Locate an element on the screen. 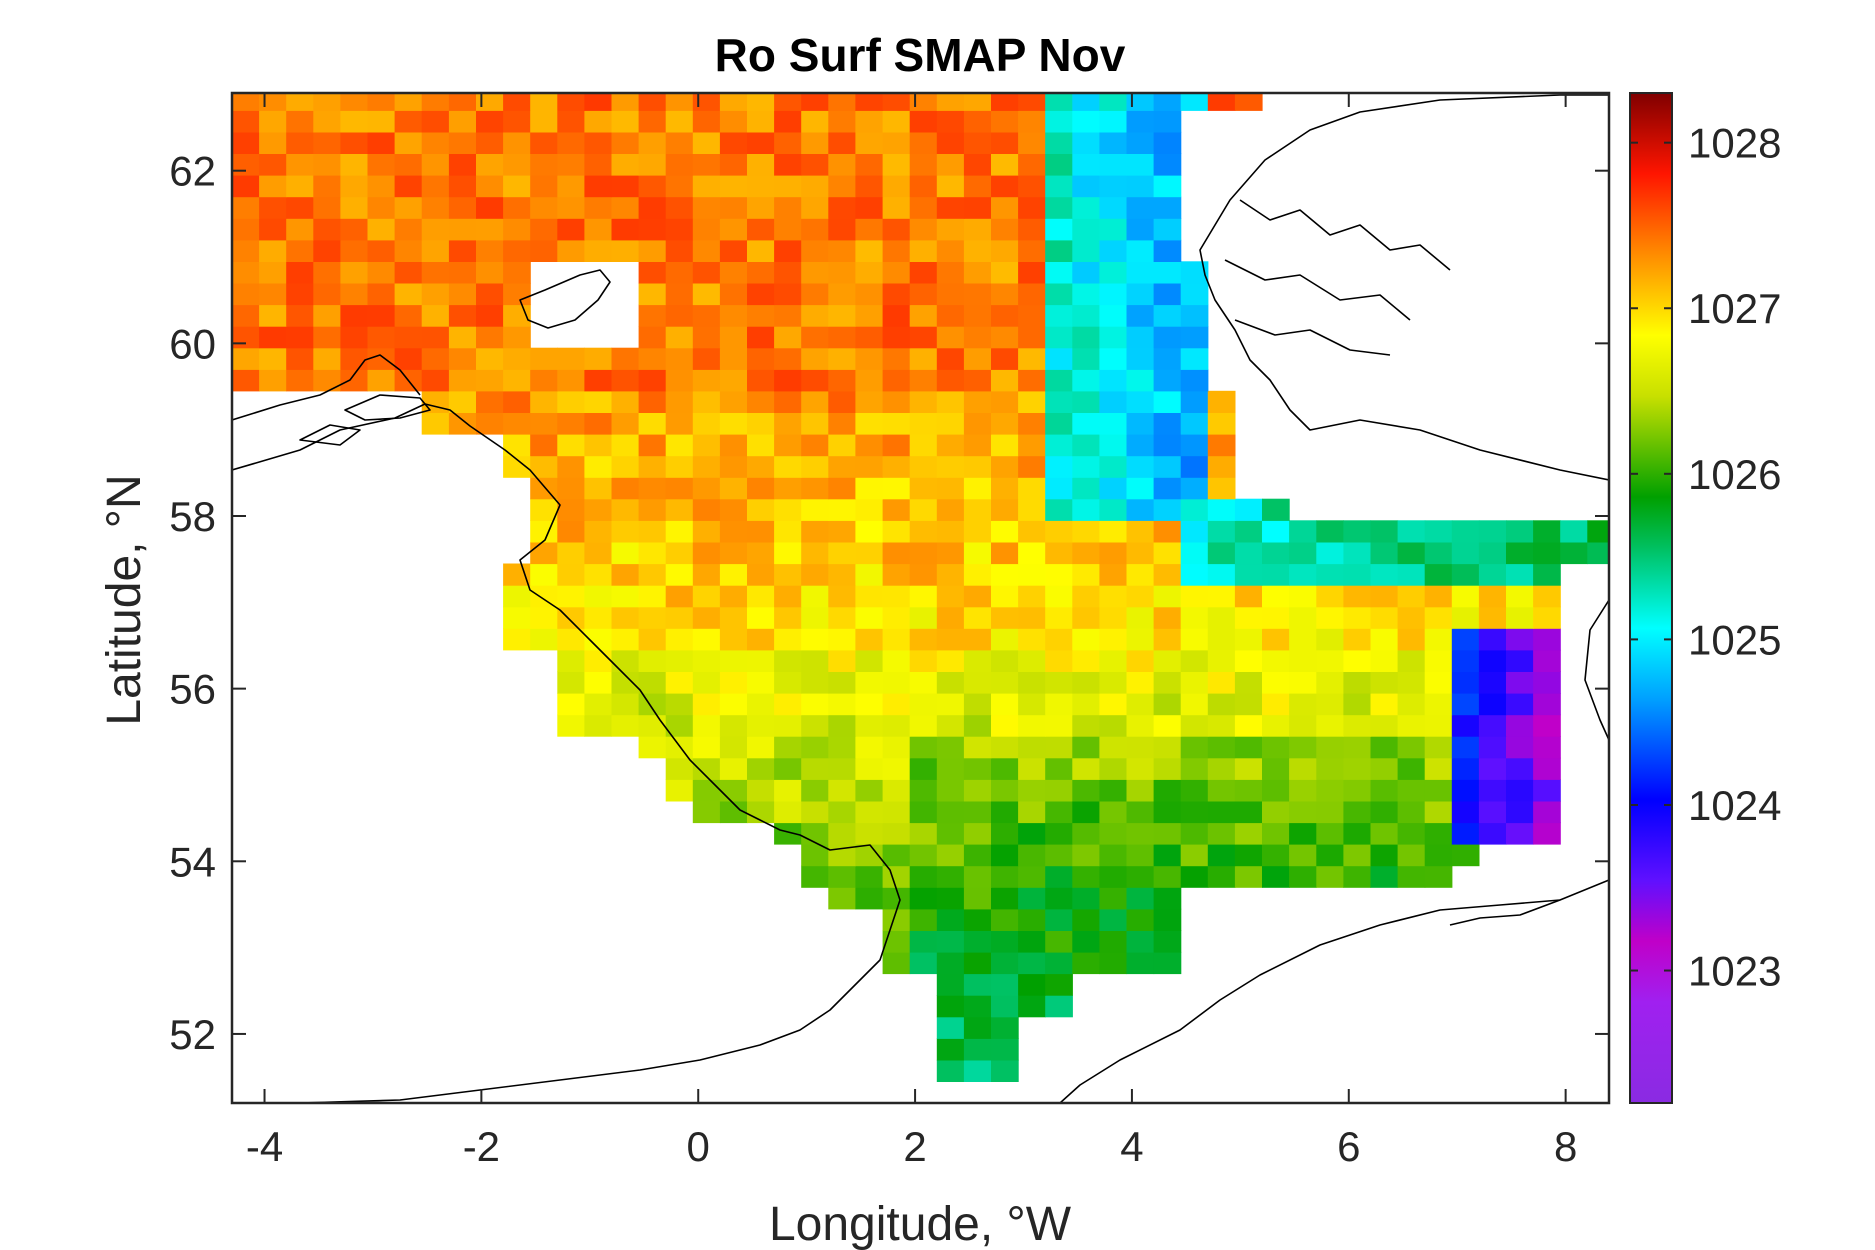  colorbar: 1023 1024 1025 1026 1027 1028 is located at coordinates (1705, 598).